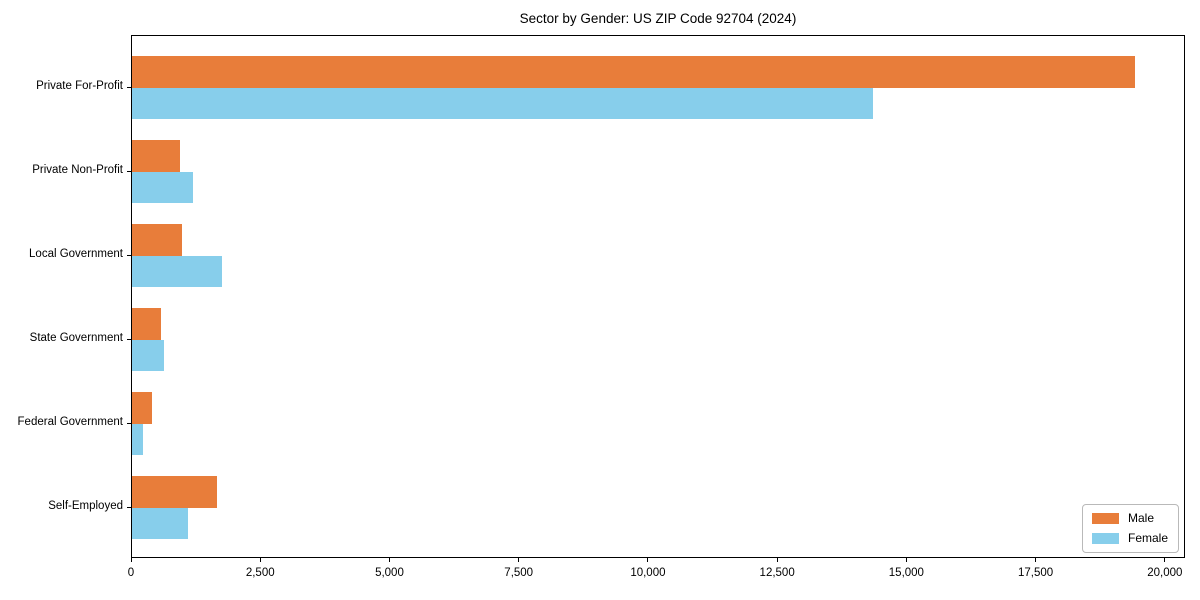  Describe the element at coordinates (777, 573) in the screenshot. I see `x-tick-label: 12,500` at that location.